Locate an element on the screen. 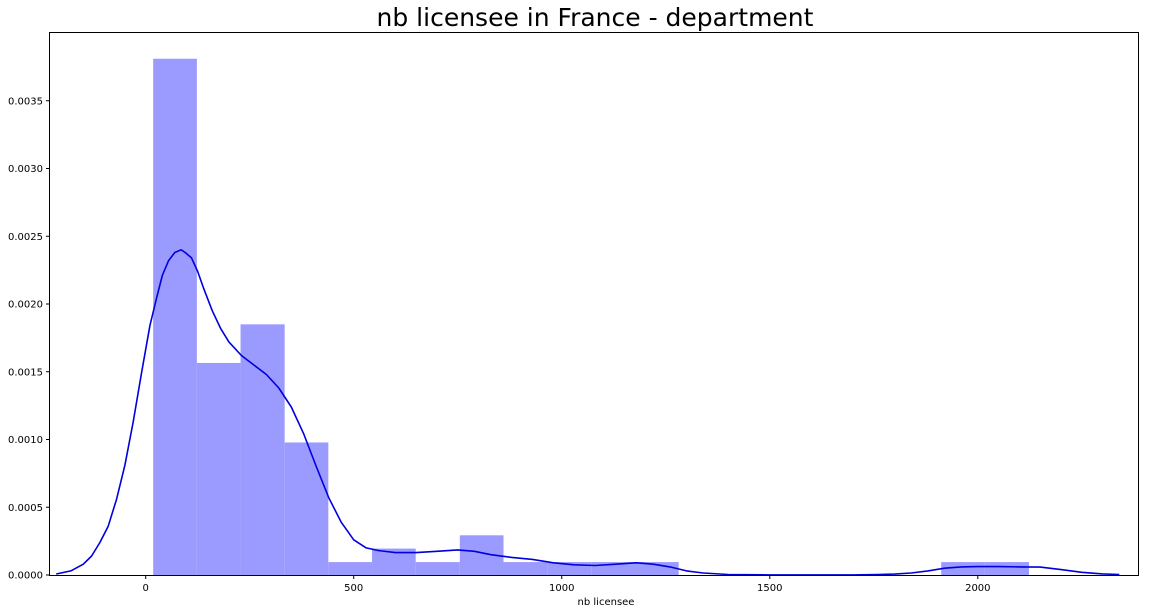 This screenshot has height=613, width=1172. chart-title: nb licensee in France - department is located at coordinates (595, 17).